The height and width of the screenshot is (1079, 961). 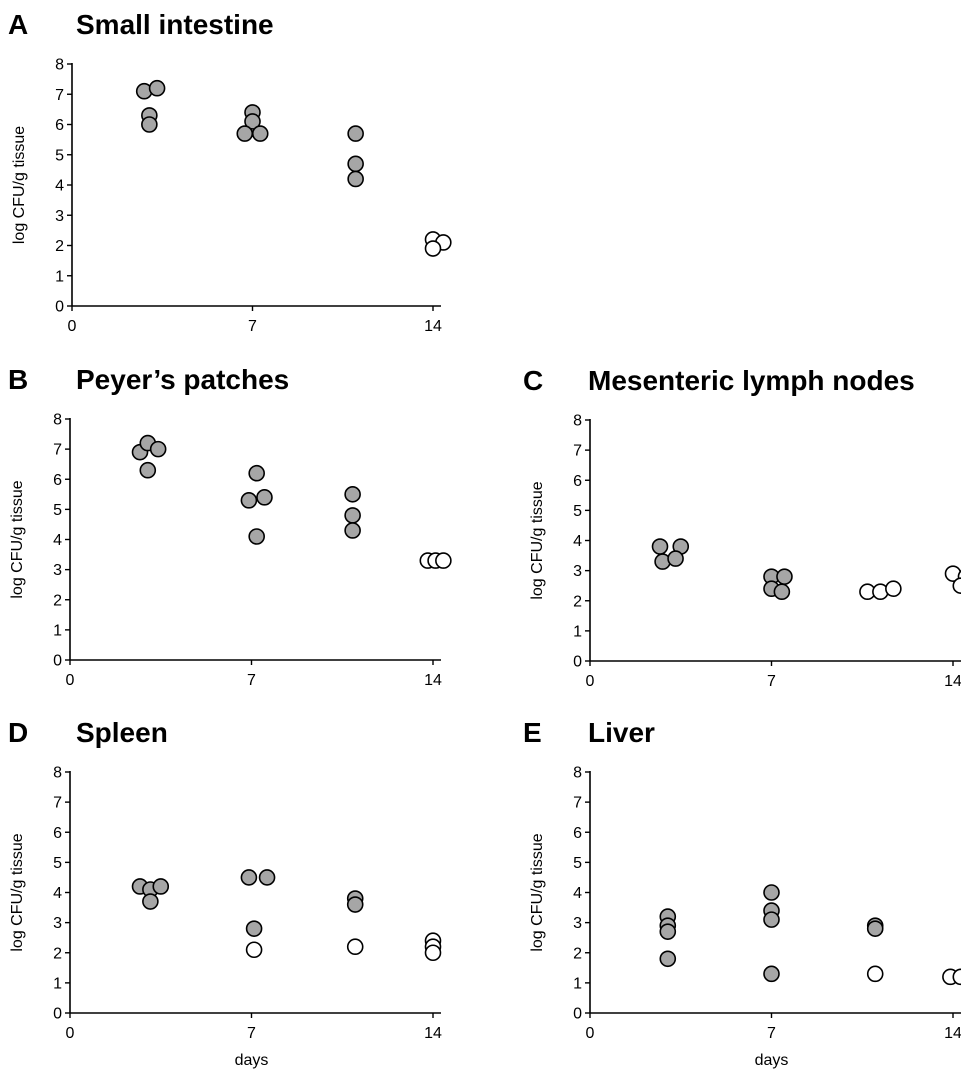 I want to click on panel-letter: B, so click(x=18, y=379).